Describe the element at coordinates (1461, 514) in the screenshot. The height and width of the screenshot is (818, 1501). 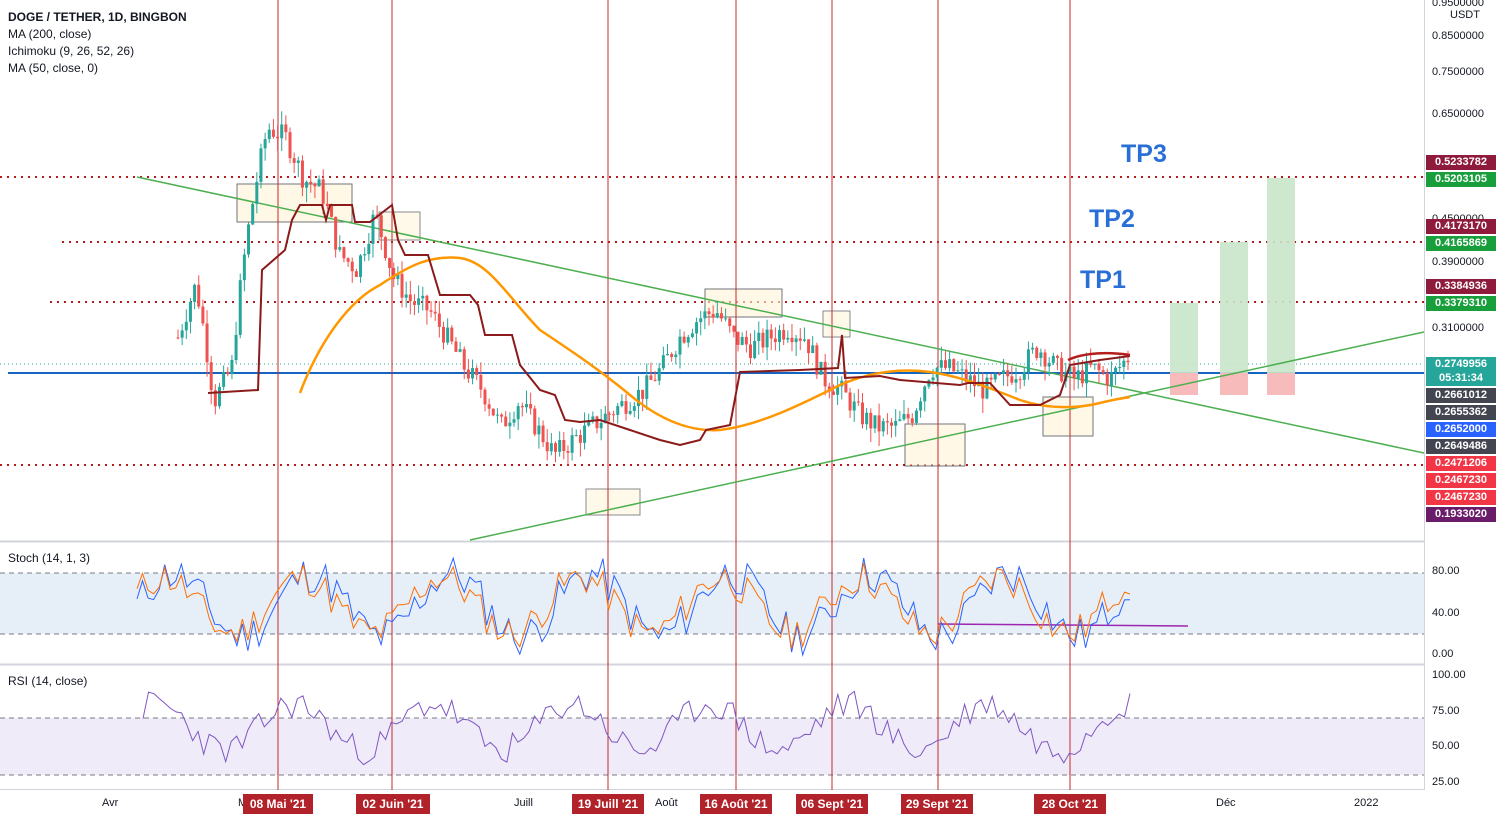
I see `price-tag: 0.1933020` at that location.